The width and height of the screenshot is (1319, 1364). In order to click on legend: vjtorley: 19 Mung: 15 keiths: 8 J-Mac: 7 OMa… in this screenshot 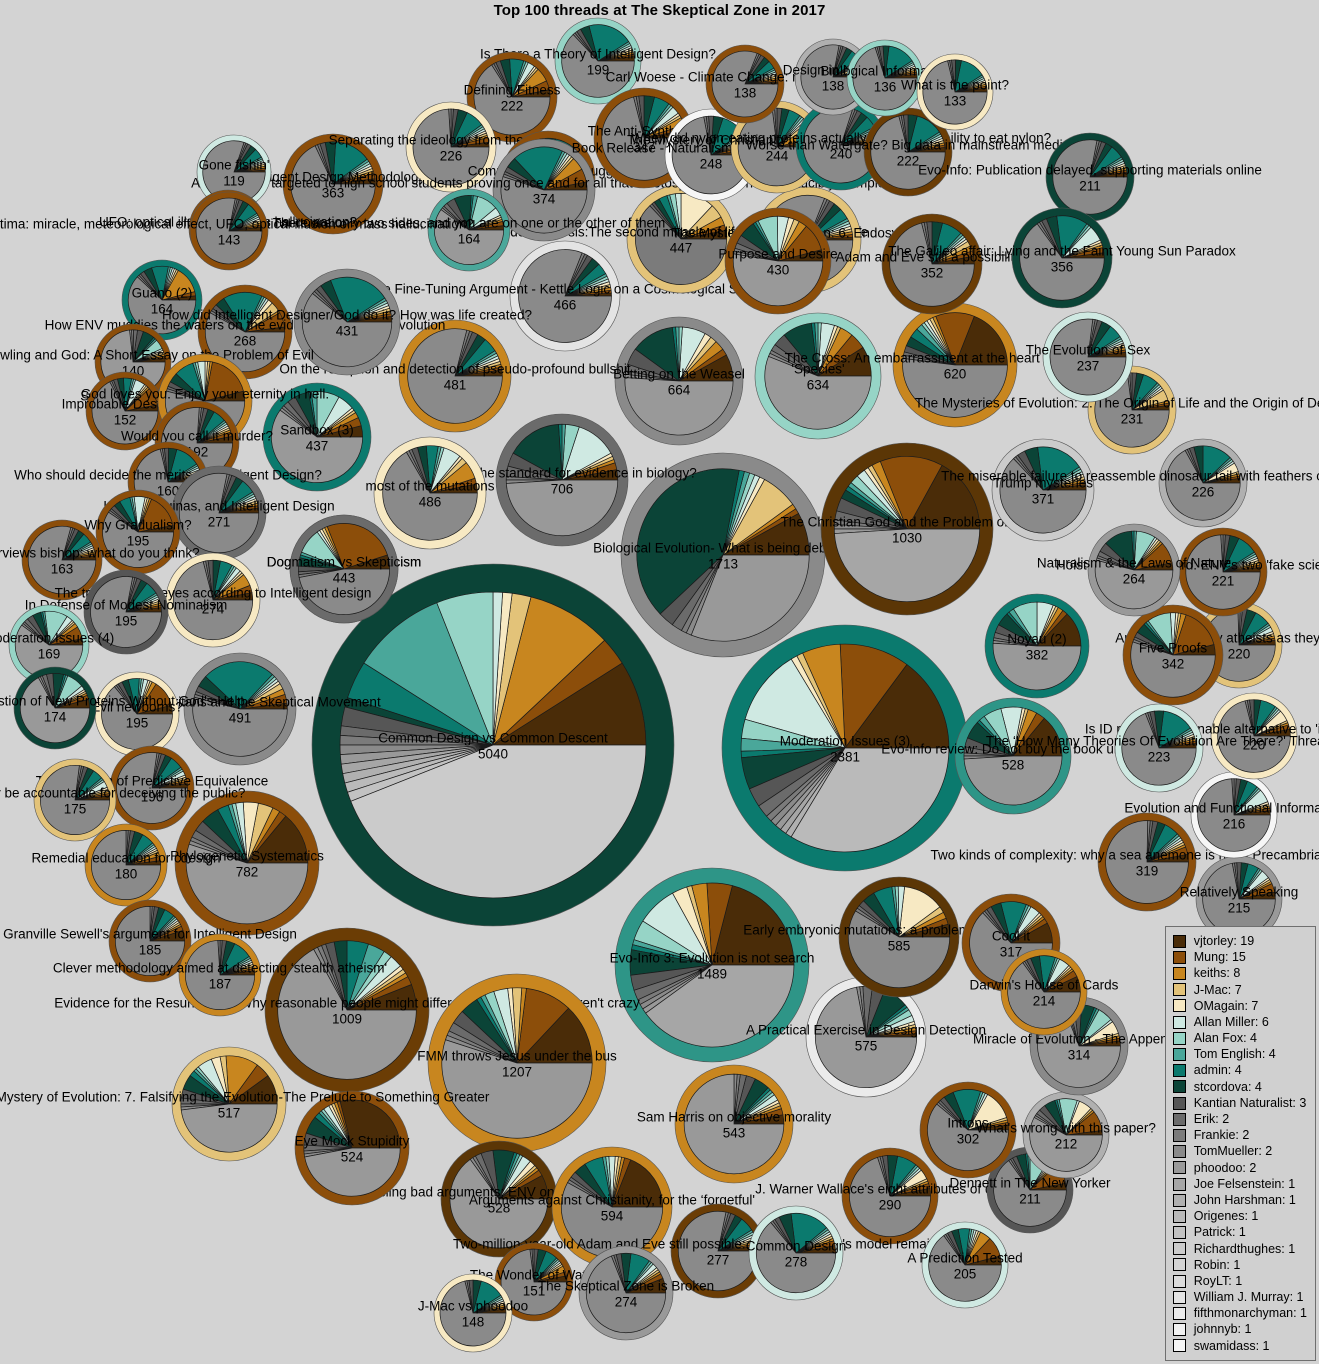, I will do `click(1240, 1143)`.